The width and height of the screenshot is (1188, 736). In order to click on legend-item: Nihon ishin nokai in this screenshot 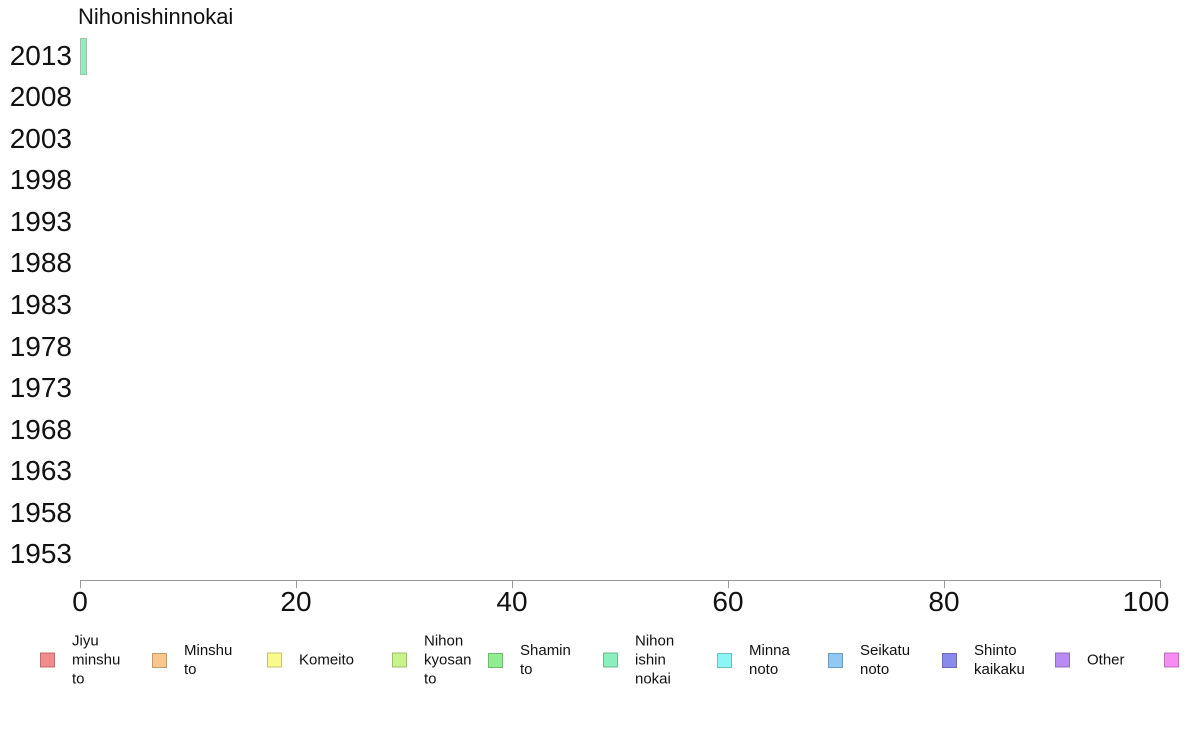, I will do `click(638, 660)`.